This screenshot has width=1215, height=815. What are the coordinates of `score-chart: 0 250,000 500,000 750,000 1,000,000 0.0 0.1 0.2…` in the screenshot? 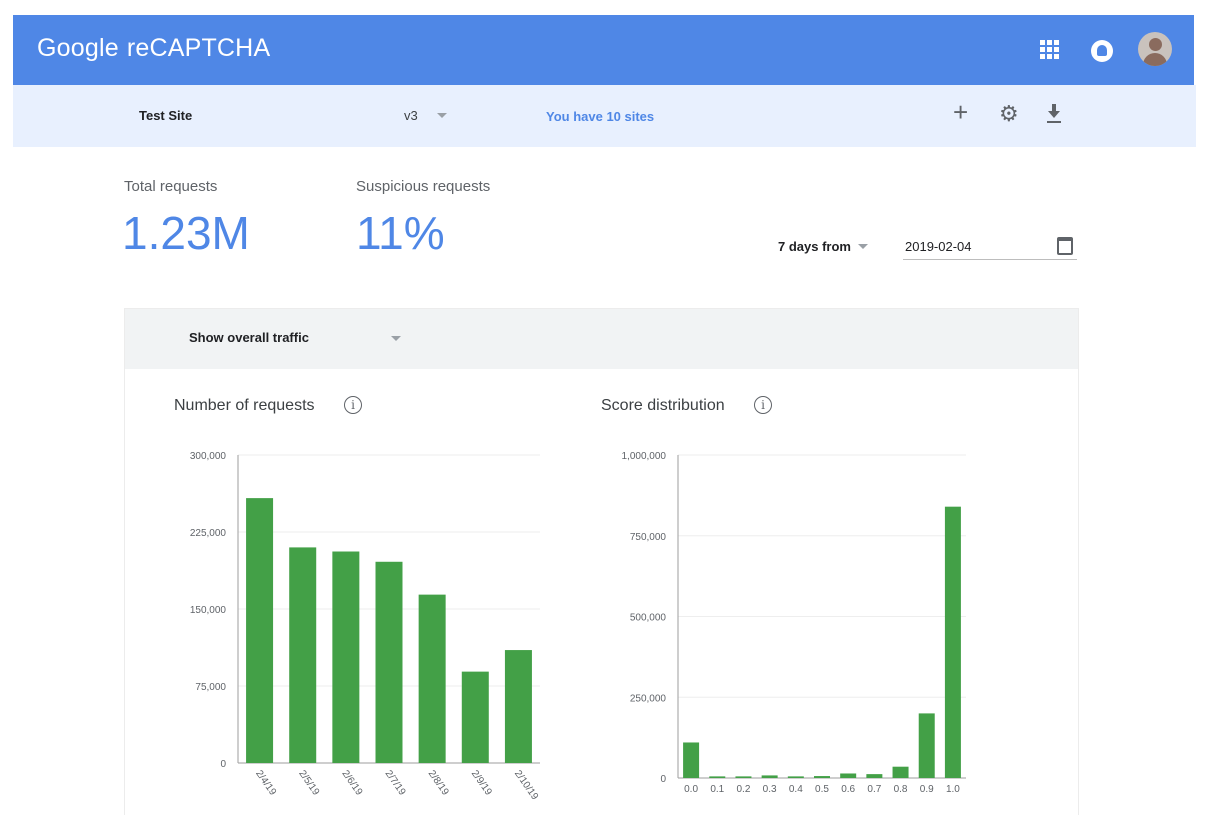 It's located at (794, 623).